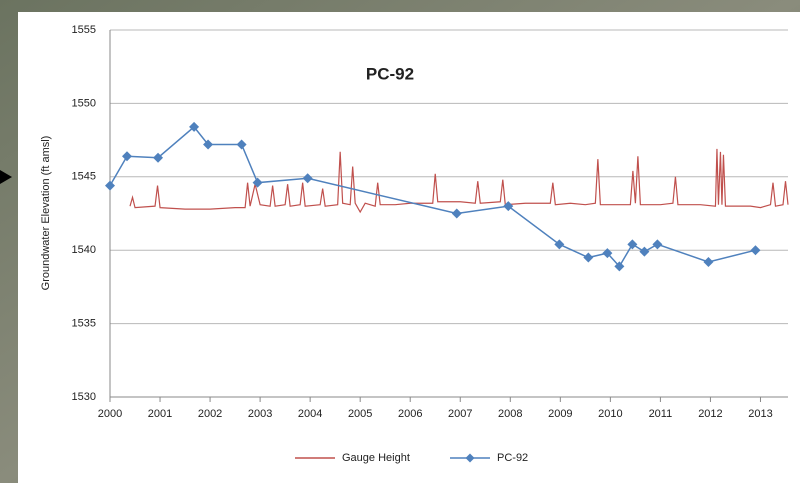 This screenshot has height=483, width=800. What do you see at coordinates (710, 414) in the screenshot?
I see `x-tick-label: 2012` at bounding box center [710, 414].